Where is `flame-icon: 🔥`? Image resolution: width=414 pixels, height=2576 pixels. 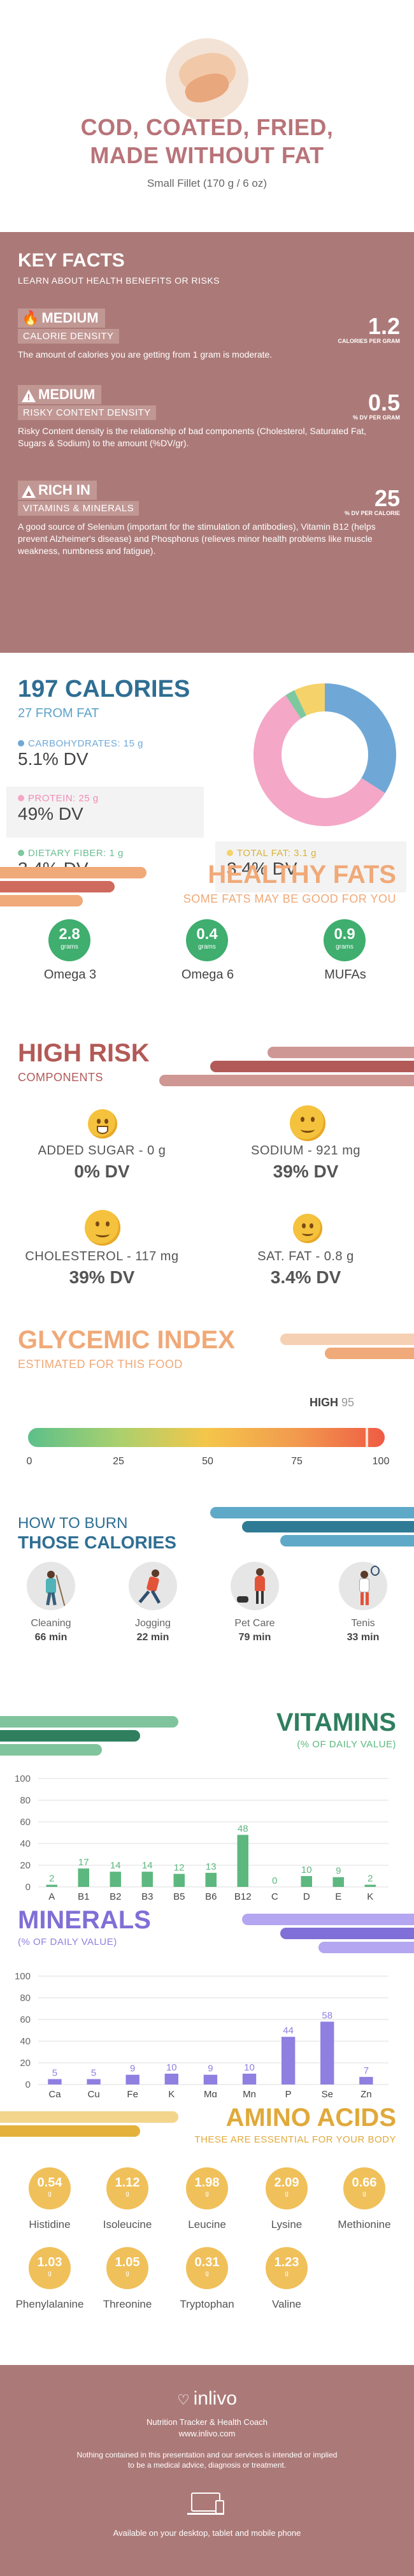
flame-icon: 🔥 is located at coordinates (30, 318).